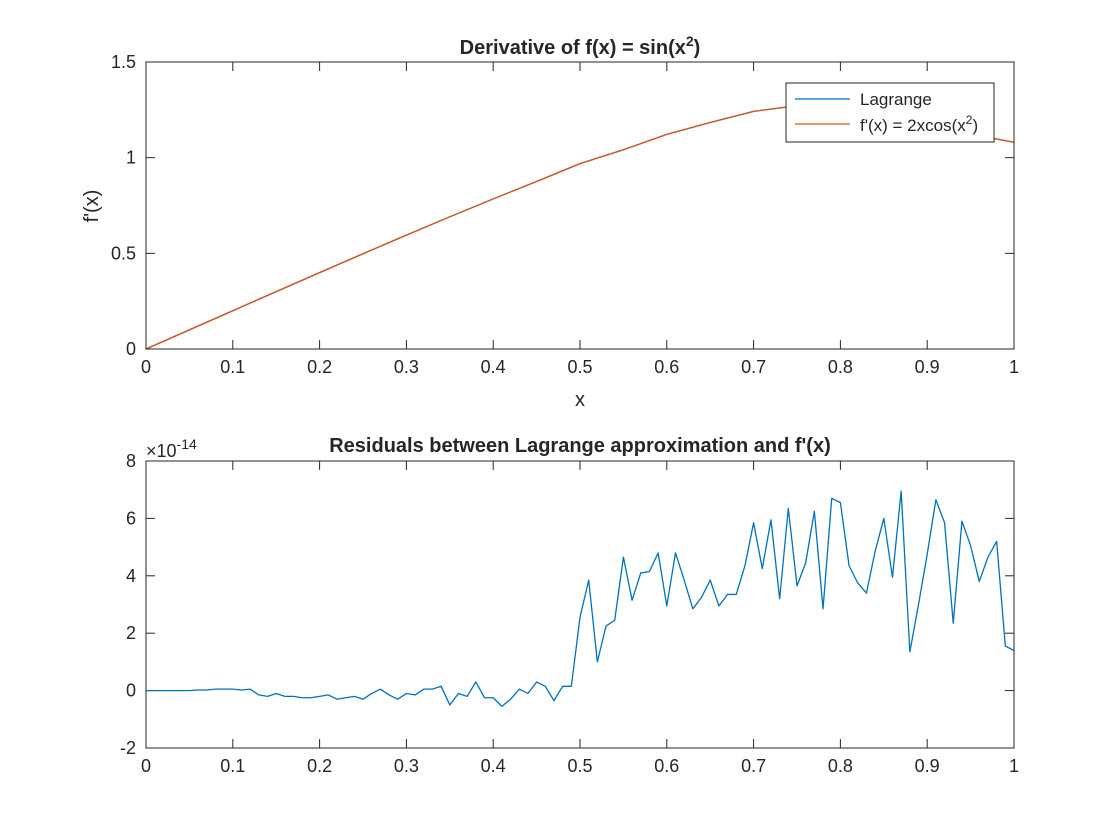 Image resolution: width=1120 pixels, height=840 pixels. What do you see at coordinates (128, 604) in the screenshot?
I see `bottom-y-tick-labels: -2 0 2 4 6 8` at bounding box center [128, 604].